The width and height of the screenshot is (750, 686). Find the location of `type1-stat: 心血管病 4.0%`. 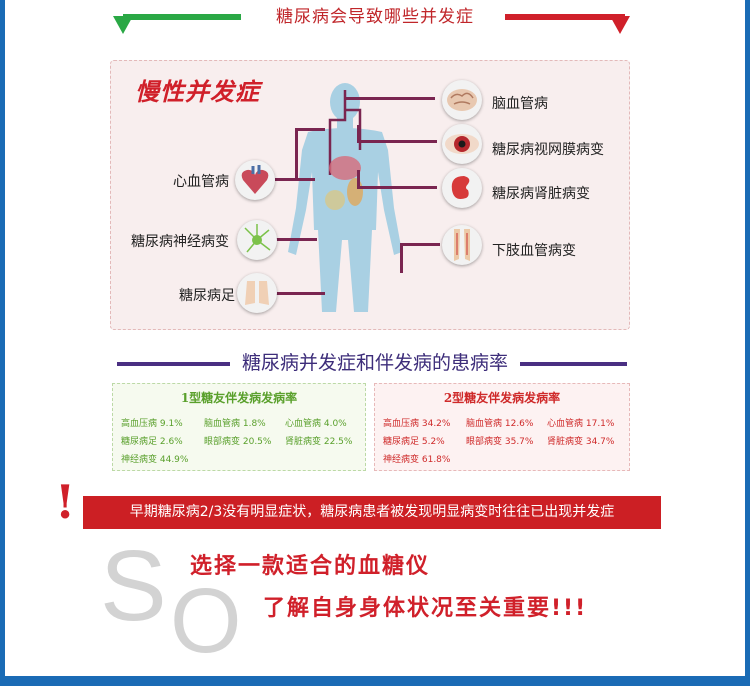

type1-stat: 心血管病 4.0% is located at coordinates (316, 424).